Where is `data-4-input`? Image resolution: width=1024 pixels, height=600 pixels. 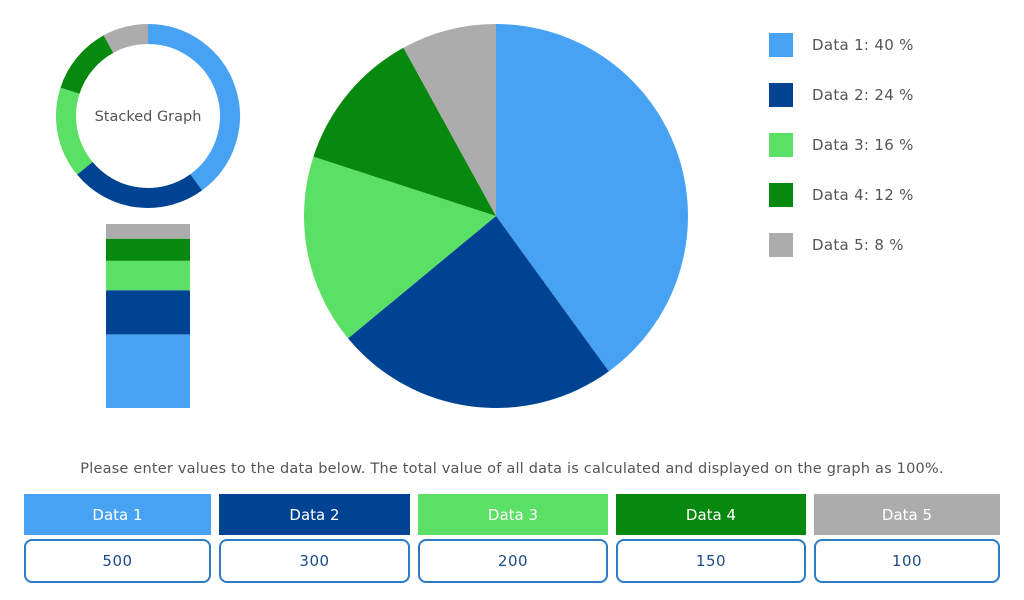 data-4-input is located at coordinates (711, 561).